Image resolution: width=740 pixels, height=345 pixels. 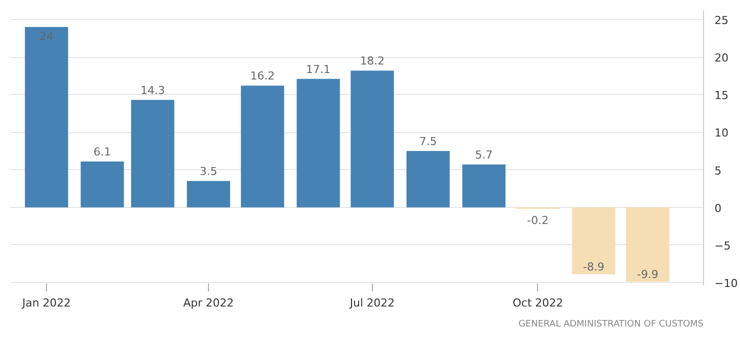 I want to click on data-label: -9.9, so click(x=647, y=274).